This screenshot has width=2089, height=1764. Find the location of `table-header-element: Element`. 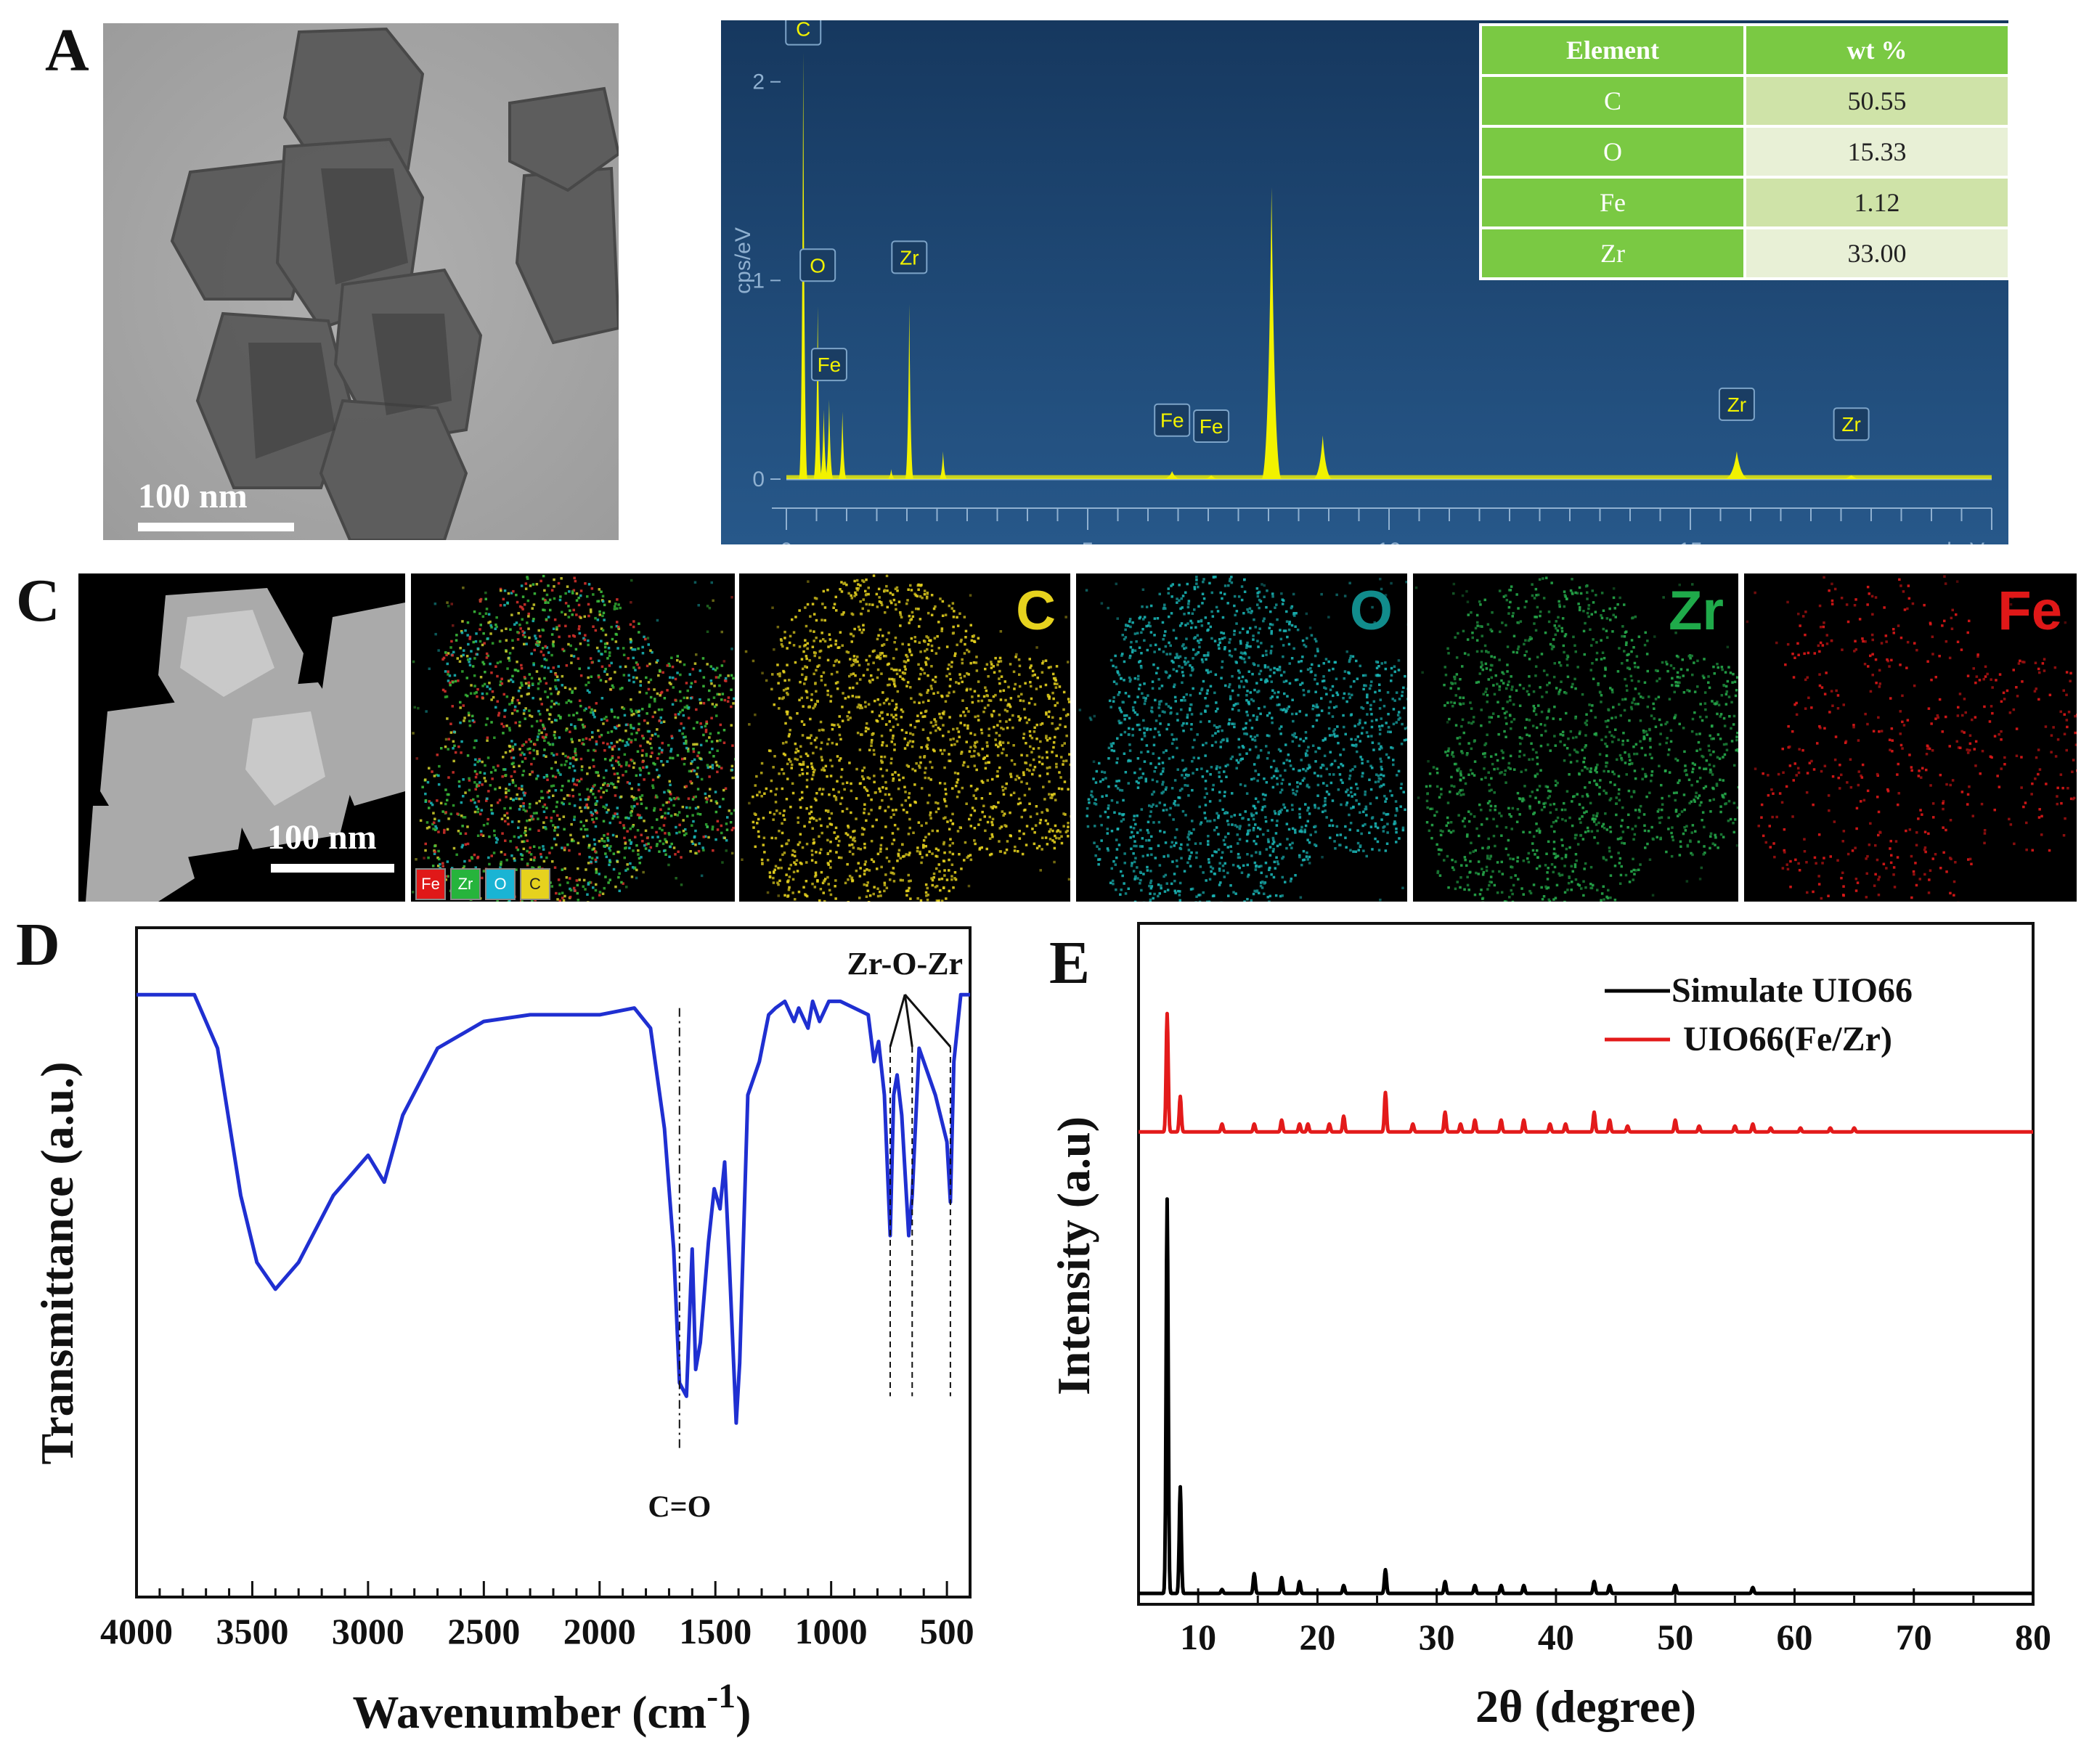

table-header-element: Element is located at coordinates (1612, 50).